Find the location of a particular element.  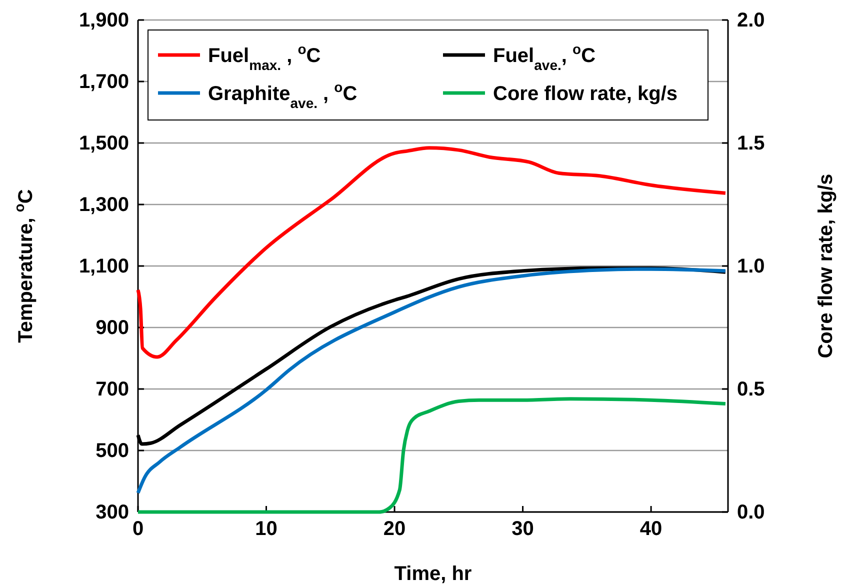

x-axis-title: Time, hr is located at coordinates (433, 574).